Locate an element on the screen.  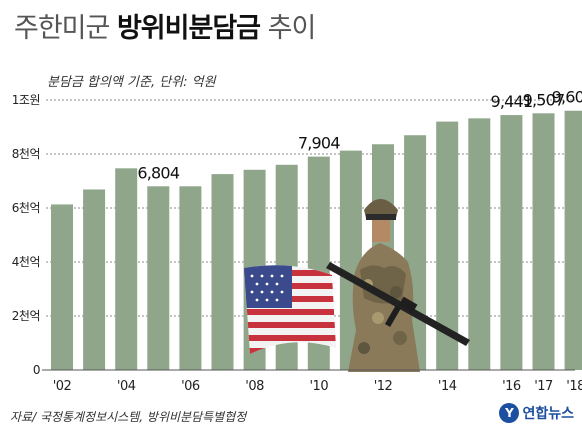
data-label: 9,602억원 is located at coordinates (567, 97).